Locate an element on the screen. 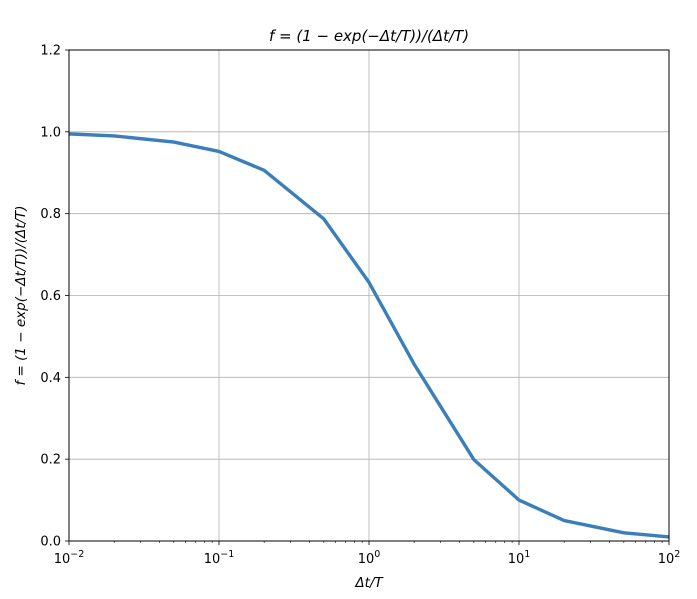 This screenshot has height=599, width=697. y-tick-label: 0.4 is located at coordinates (50, 378).